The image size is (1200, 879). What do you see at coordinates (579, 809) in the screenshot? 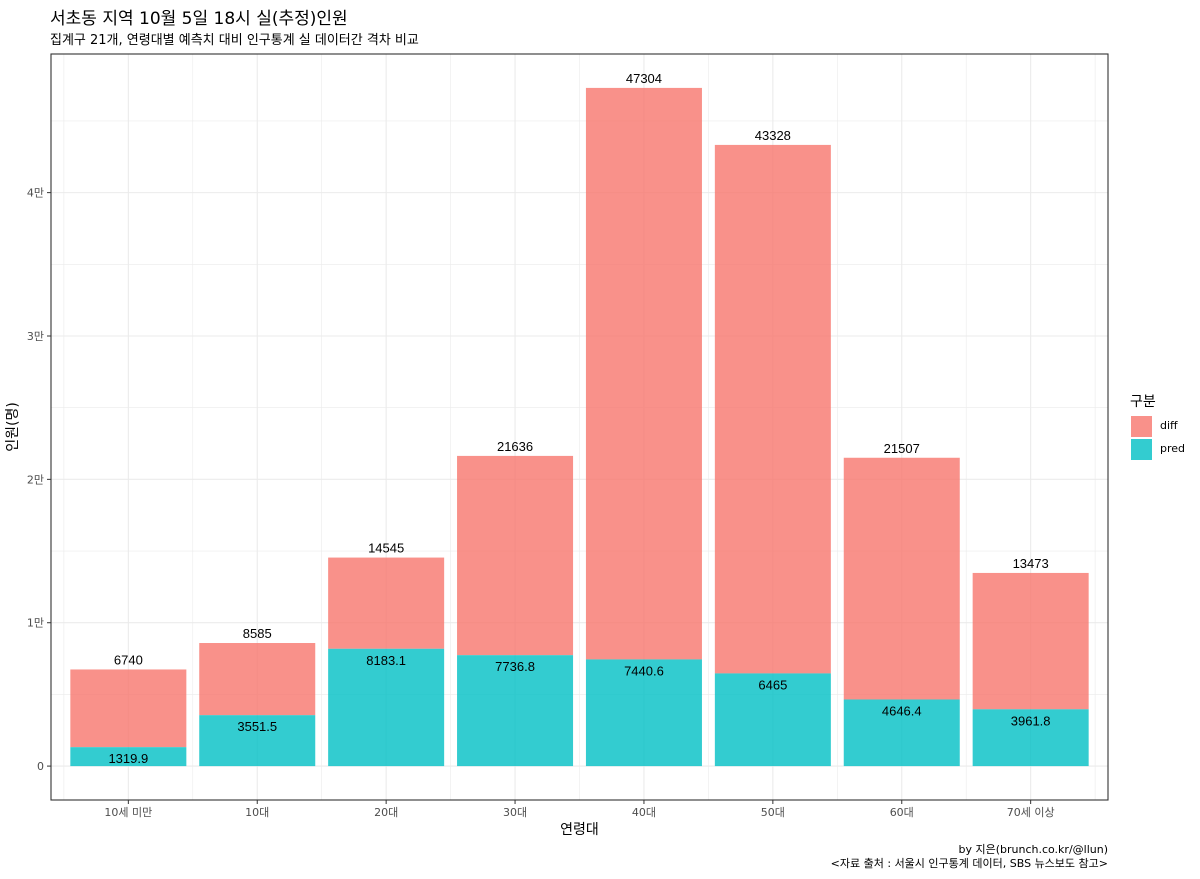
I see `x-axis: 10세 미만 10대 20대 30대 40대 50대 60대 70세 이상` at bounding box center [579, 809].